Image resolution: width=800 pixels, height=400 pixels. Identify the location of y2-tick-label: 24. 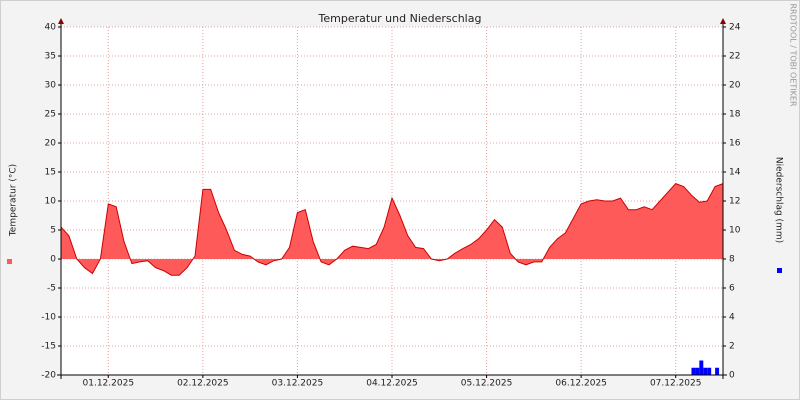
(735, 28).